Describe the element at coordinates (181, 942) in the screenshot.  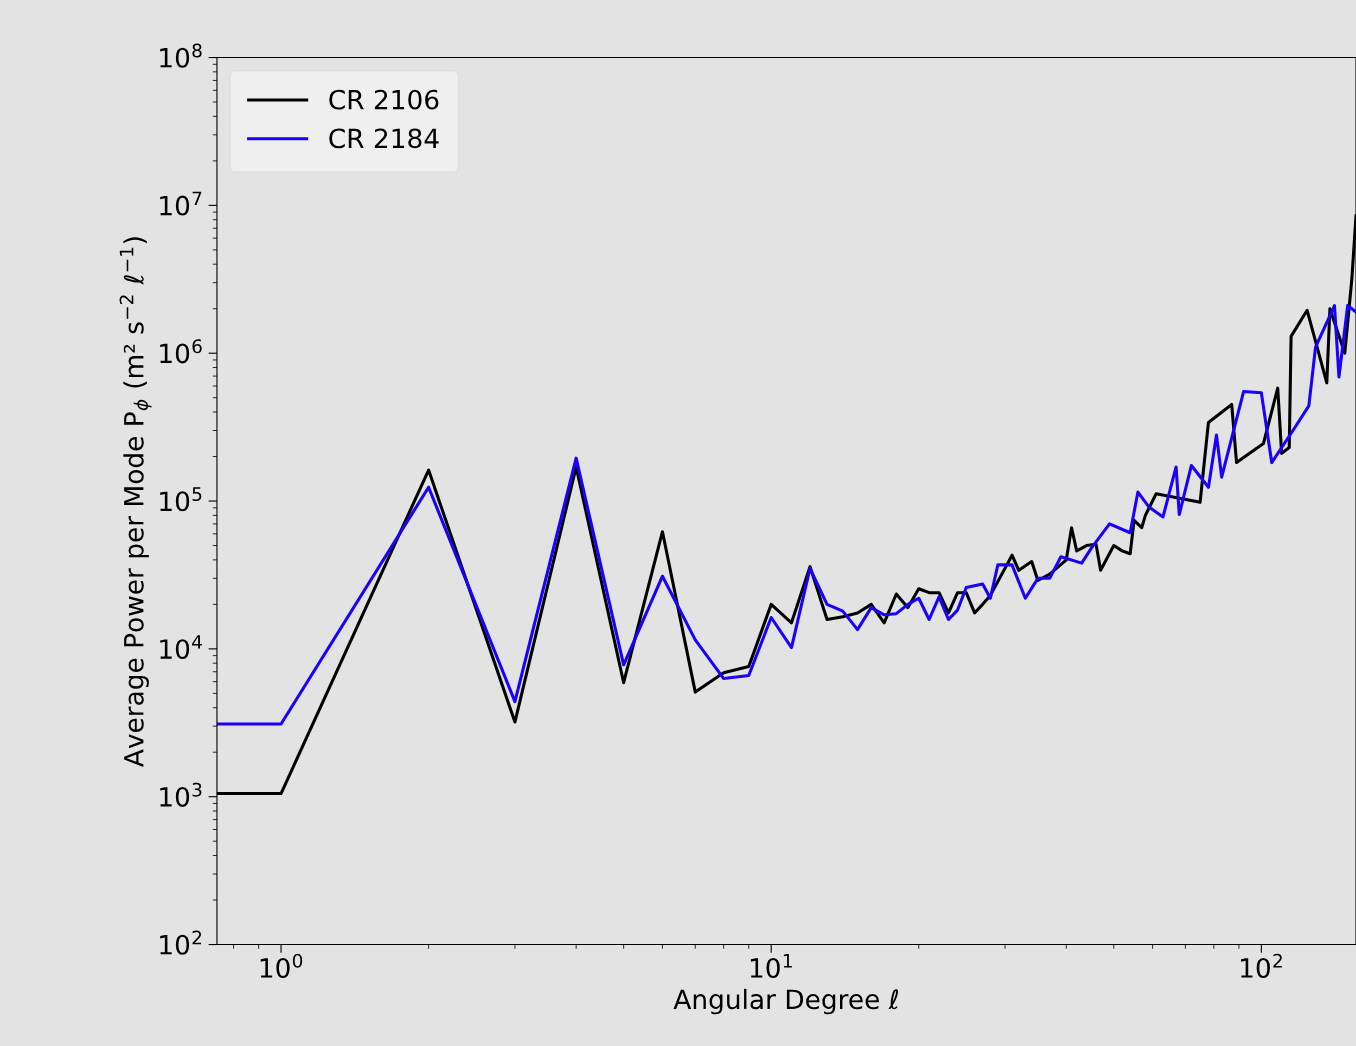
I see `y-tick-label: 10$^{2}$` at that location.